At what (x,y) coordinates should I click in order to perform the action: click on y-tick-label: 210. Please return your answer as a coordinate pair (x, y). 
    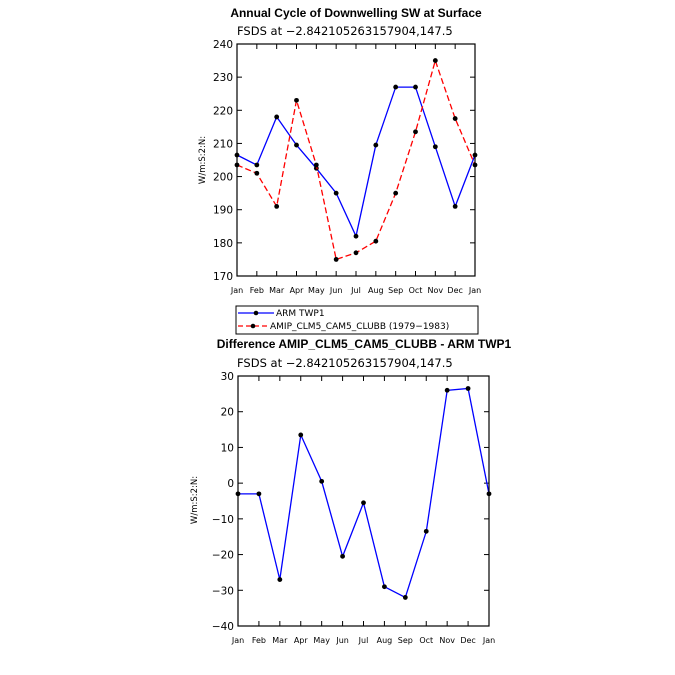
    Looking at the image, I should click on (223, 144).